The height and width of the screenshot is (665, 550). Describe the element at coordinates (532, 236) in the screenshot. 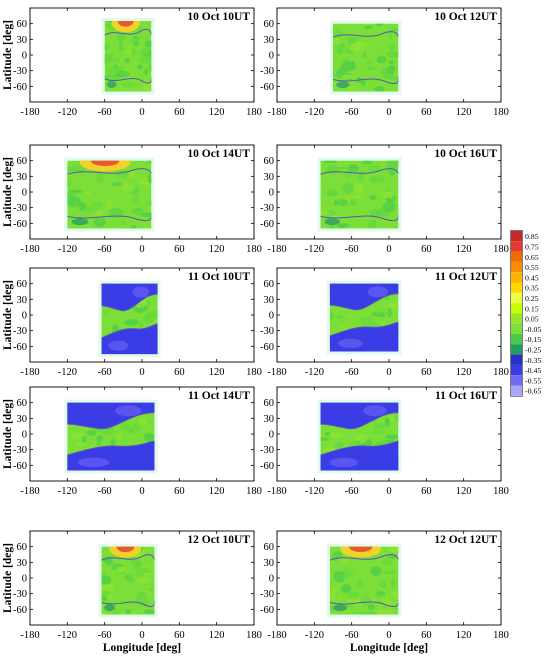

I see `colorbar-label: 0.85` at that location.